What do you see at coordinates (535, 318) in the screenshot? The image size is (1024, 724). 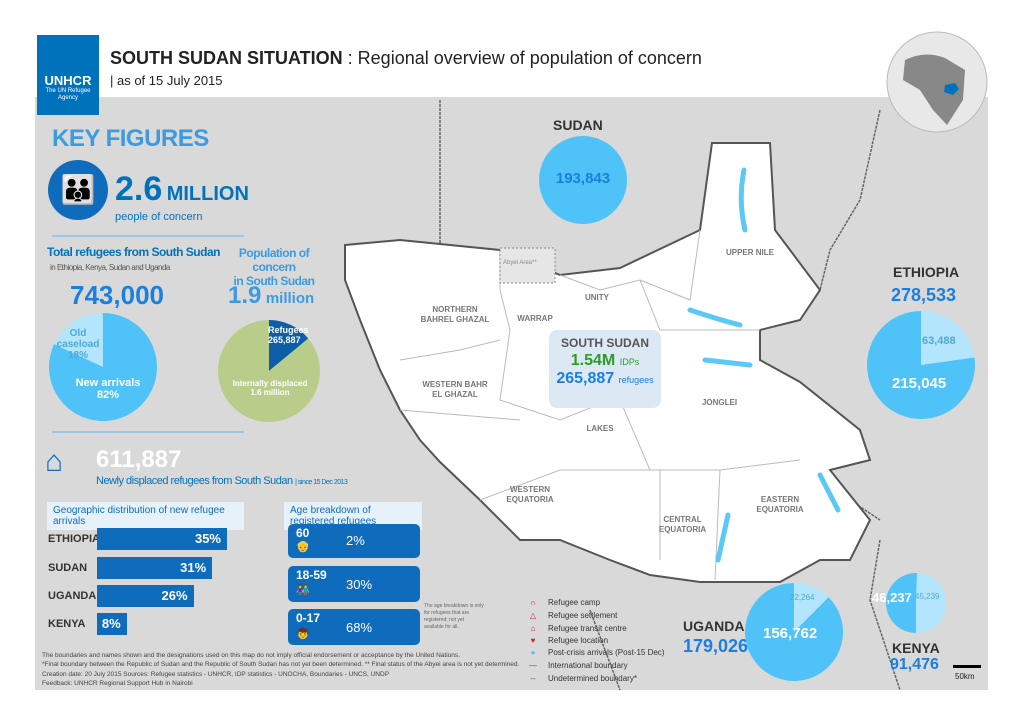 I see `state-warrap: WARRAP` at bounding box center [535, 318].